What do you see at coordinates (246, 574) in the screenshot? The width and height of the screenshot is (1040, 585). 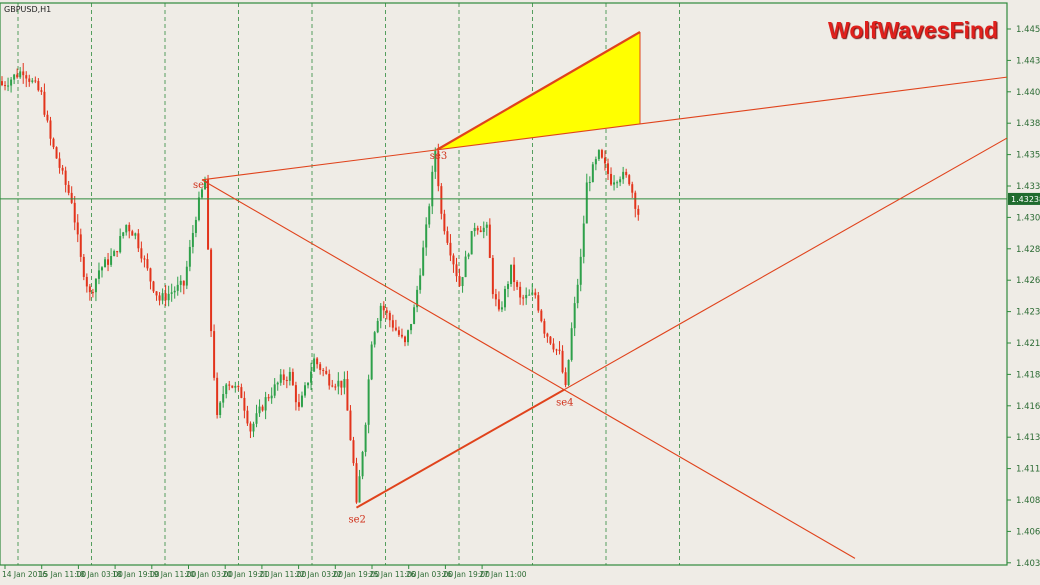 I see `x-tick-label: 20 Jan 19:00` at bounding box center [246, 574].